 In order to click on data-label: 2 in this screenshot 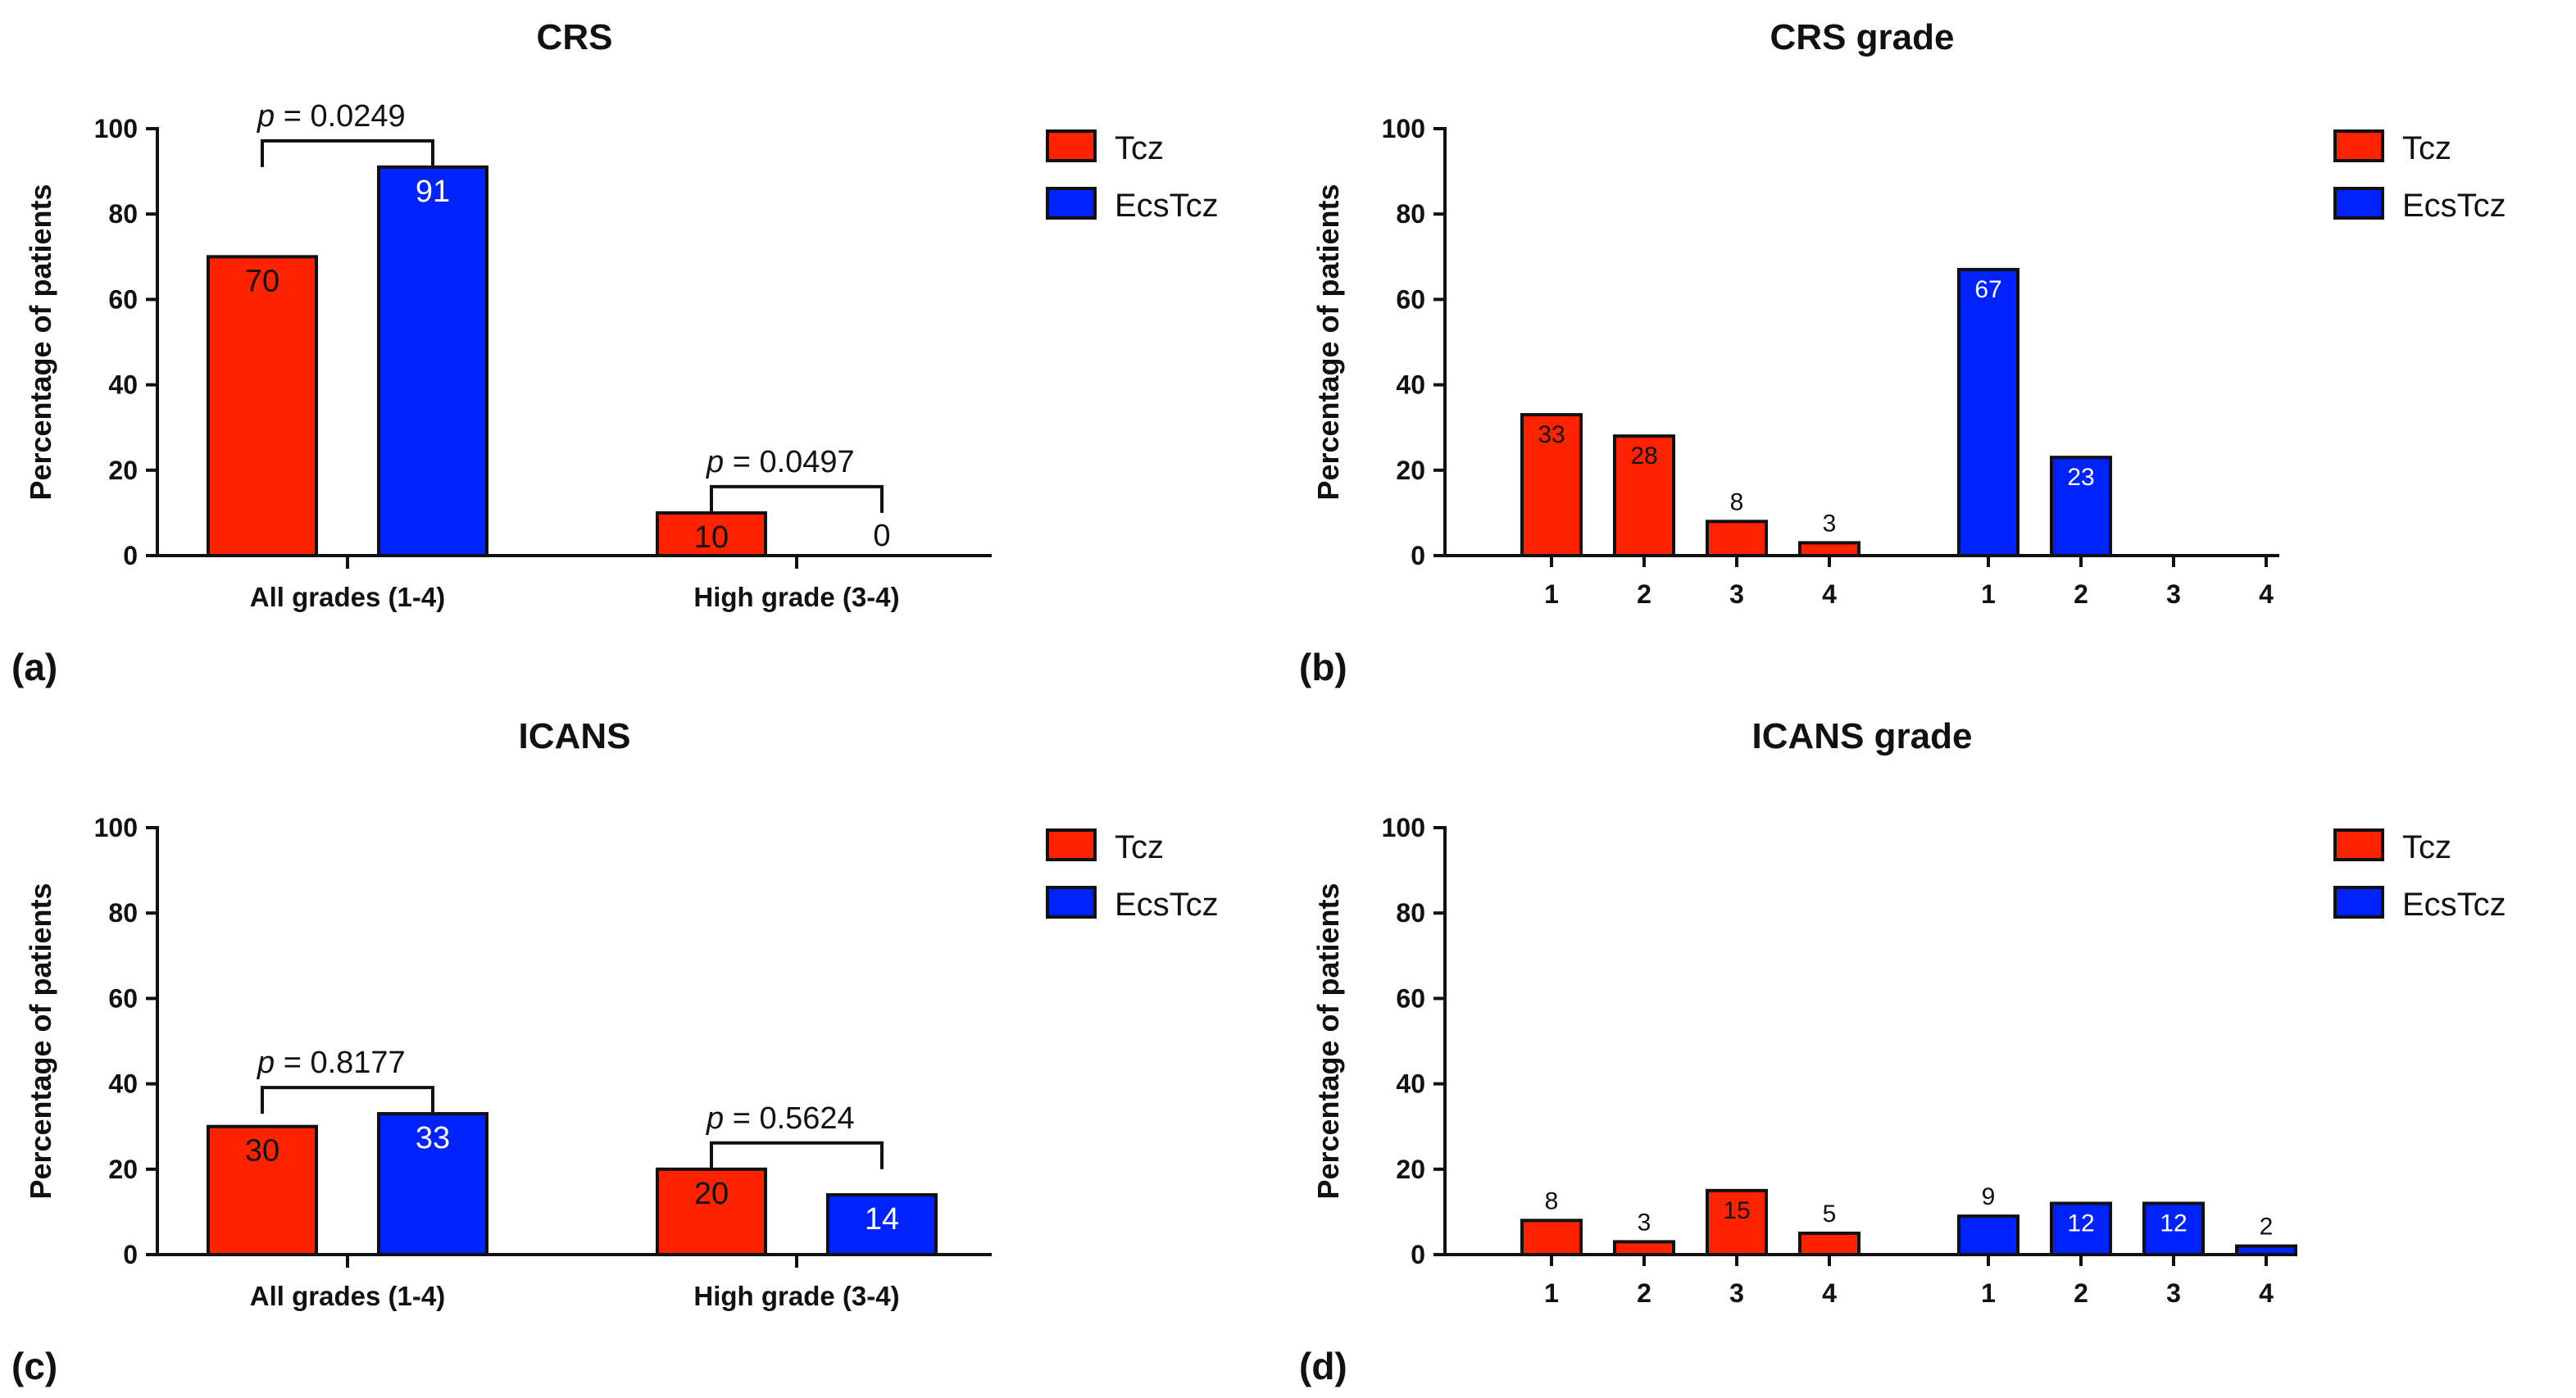, I will do `click(2267, 1227)`.